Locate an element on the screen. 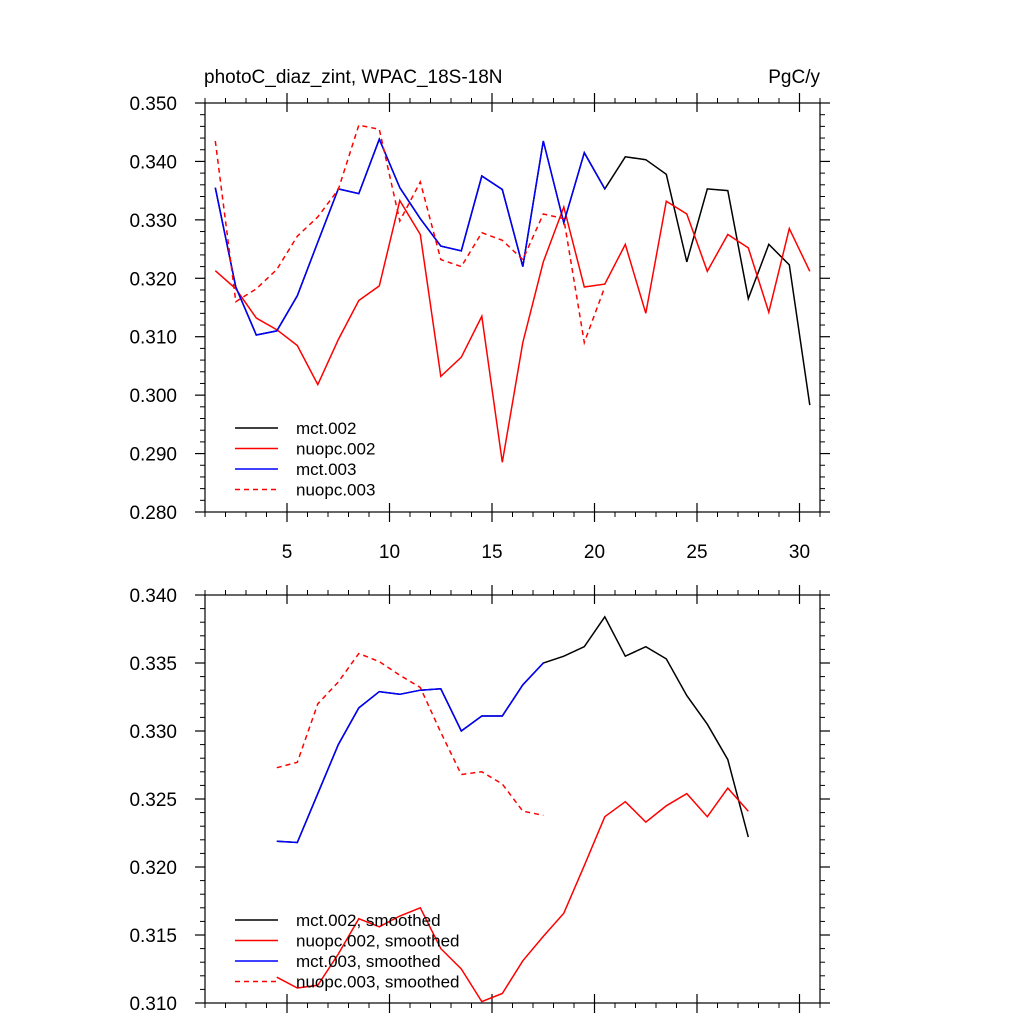 The width and height of the screenshot is (1024, 1024). legend-label: mct.002, smoothed is located at coordinates (368, 920).